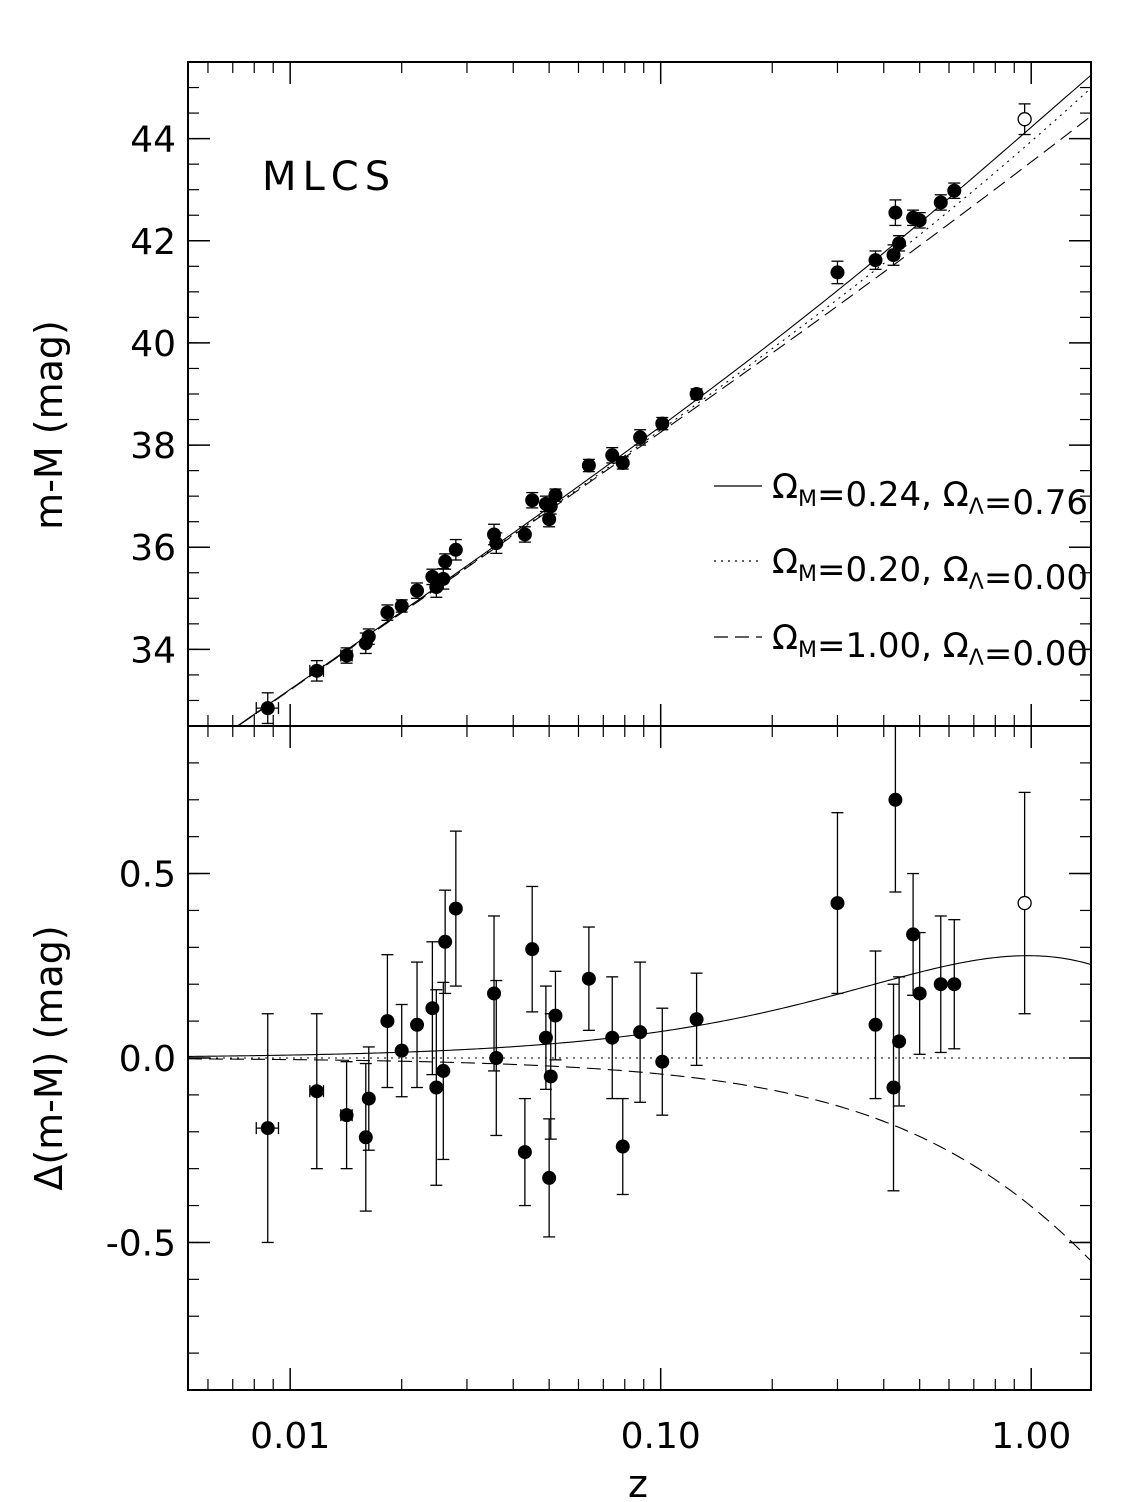 The image size is (1121, 1502). What do you see at coordinates (49, 425) in the screenshot?
I see `top-y-axis-title: m-M (mag)` at bounding box center [49, 425].